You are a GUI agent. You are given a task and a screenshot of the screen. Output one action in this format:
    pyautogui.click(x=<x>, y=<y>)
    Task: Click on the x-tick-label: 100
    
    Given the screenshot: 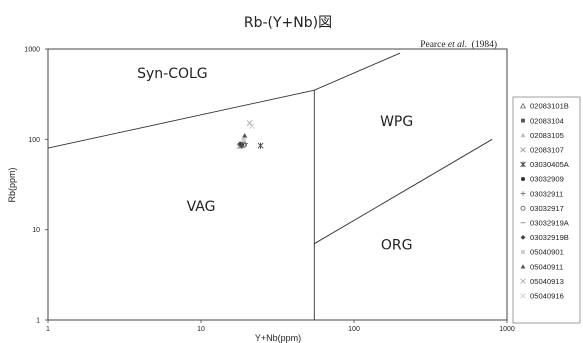 What is the action you would take?
    pyautogui.click(x=354, y=329)
    